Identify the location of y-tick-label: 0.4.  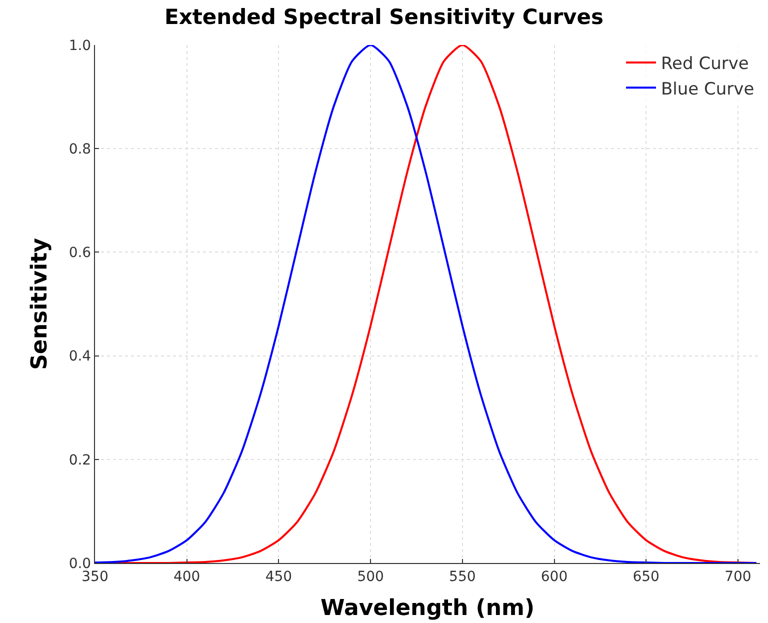
(80, 356).